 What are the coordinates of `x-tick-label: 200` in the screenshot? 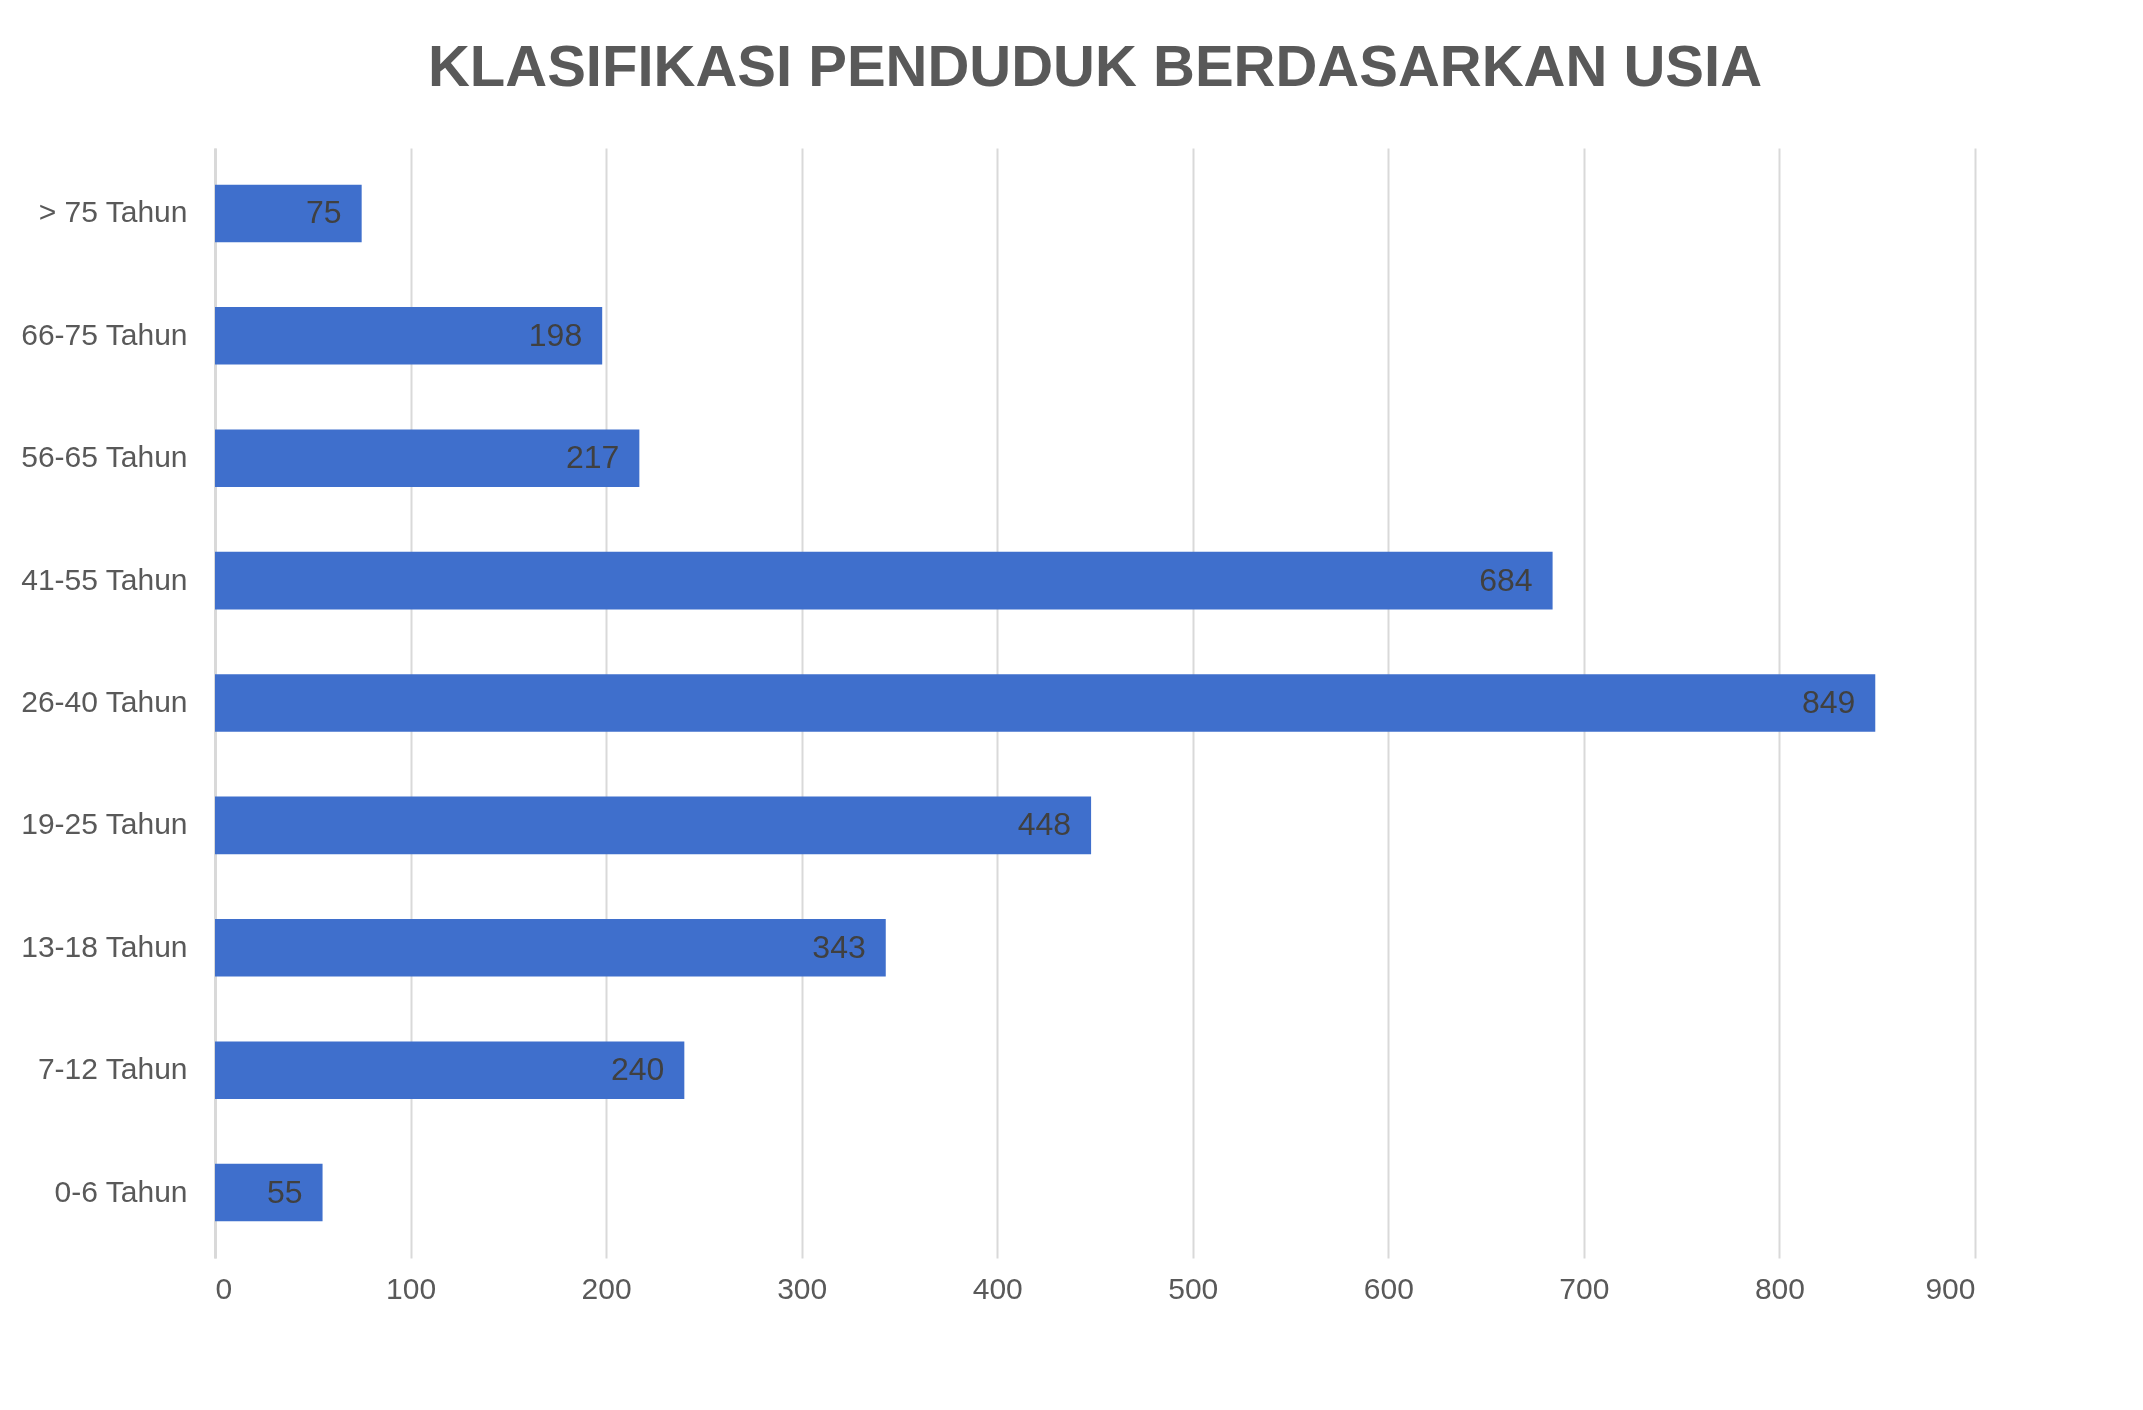 It's located at (606, 1288).